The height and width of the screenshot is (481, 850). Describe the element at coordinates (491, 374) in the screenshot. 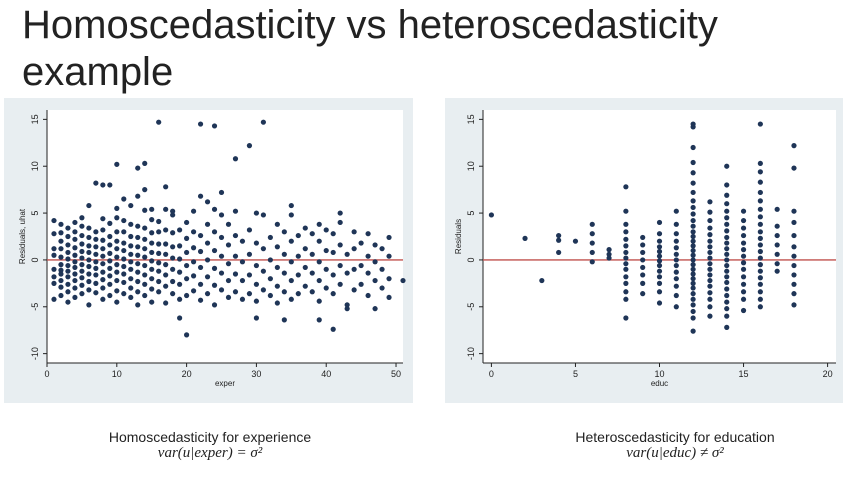

I see `educ-x-tick-label: 0` at that location.